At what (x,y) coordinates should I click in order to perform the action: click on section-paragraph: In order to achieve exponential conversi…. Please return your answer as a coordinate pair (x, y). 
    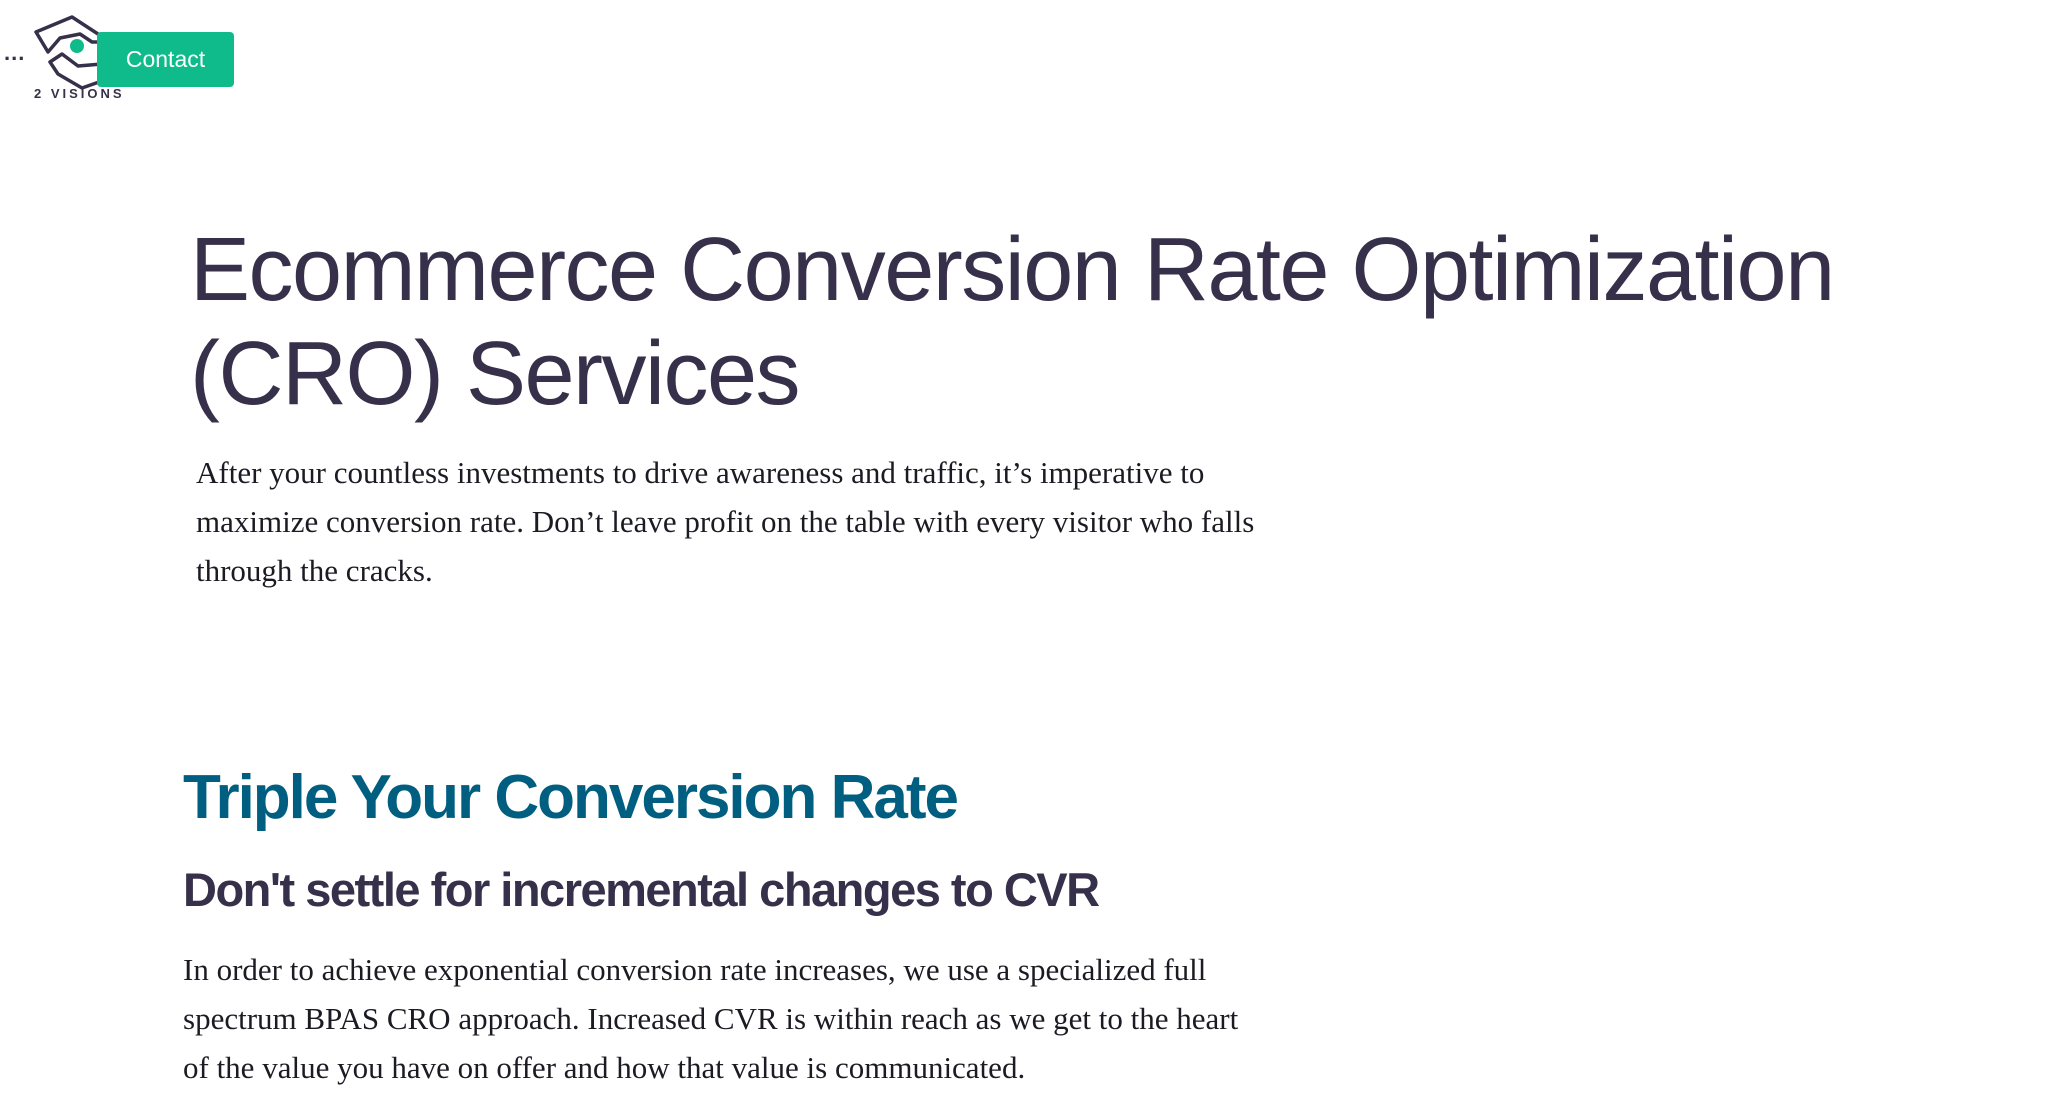
    Looking at the image, I should click on (710, 1018).